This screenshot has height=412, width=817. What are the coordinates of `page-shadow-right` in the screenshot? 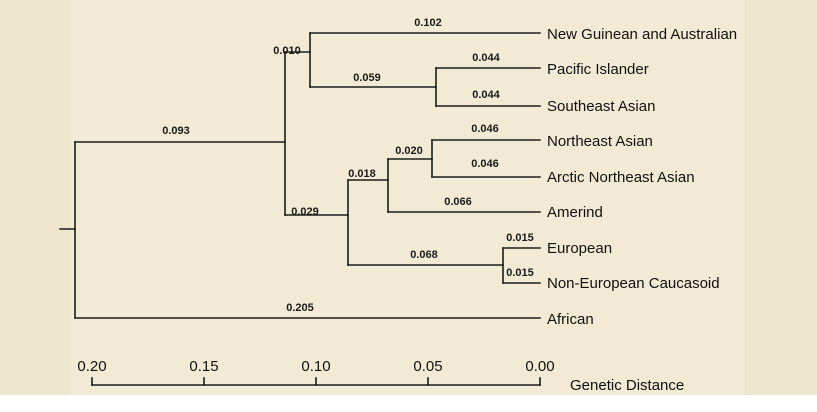 It's located at (781, 197).